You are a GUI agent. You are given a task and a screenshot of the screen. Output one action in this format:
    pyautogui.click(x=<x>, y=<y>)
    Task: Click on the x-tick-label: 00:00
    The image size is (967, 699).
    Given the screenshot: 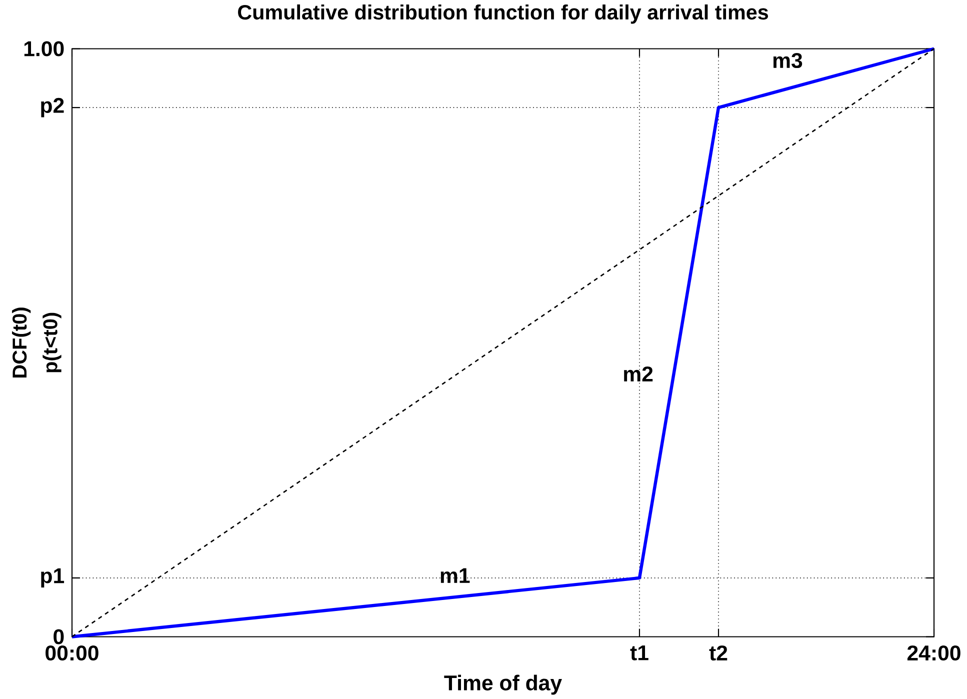 What is the action you would take?
    pyautogui.click(x=72, y=652)
    